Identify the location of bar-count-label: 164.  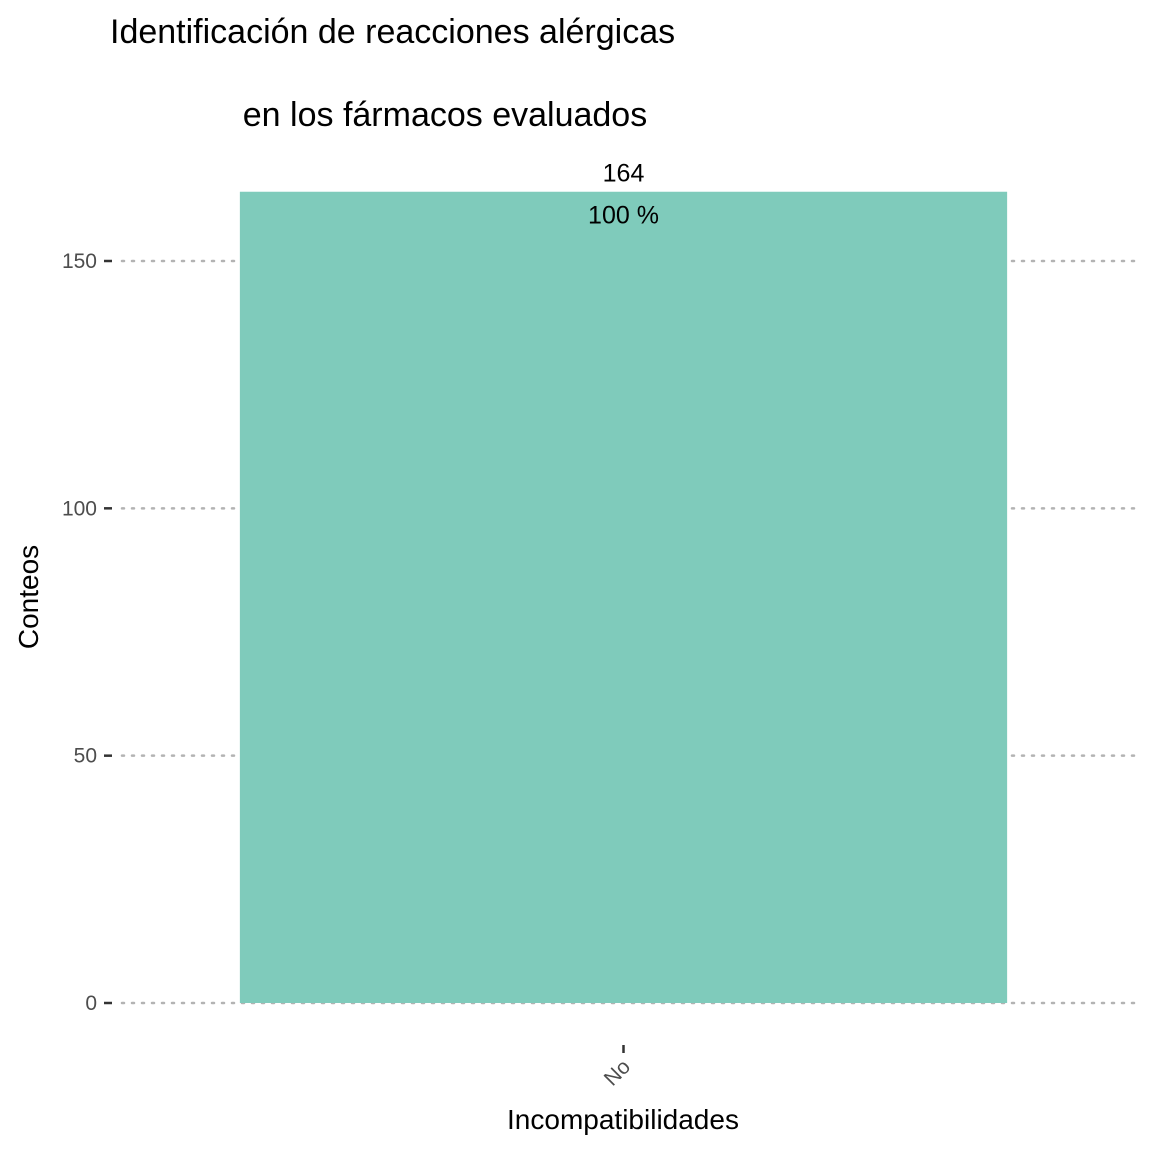
(624, 174).